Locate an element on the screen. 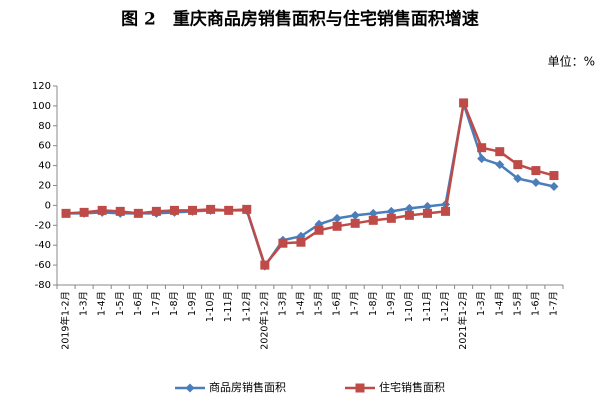 The width and height of the screenshot is (615, 409). y-tick-label: 80 is located at coordinates (44, 126).